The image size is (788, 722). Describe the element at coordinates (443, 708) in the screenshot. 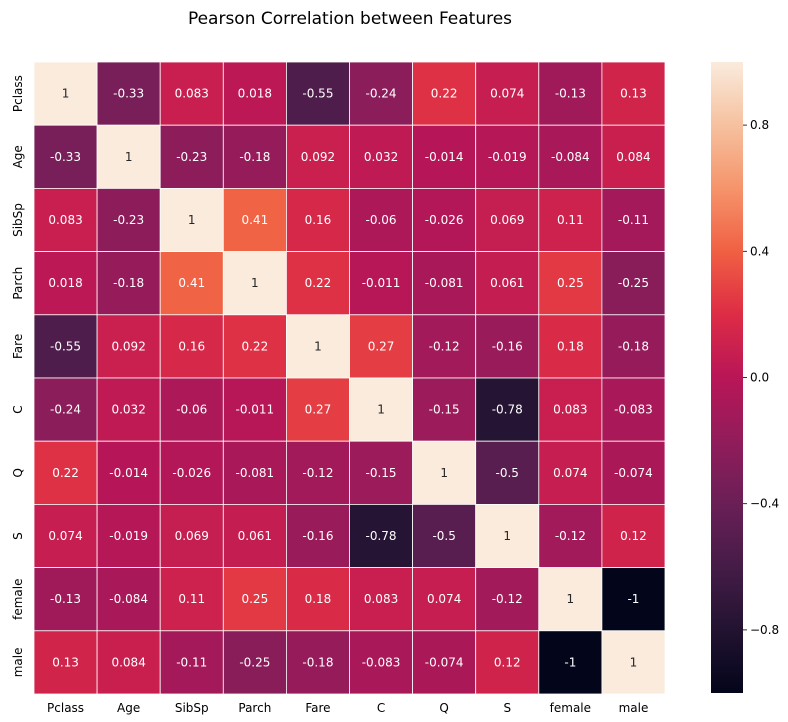

I see `x-tick-label: Q` at that location.